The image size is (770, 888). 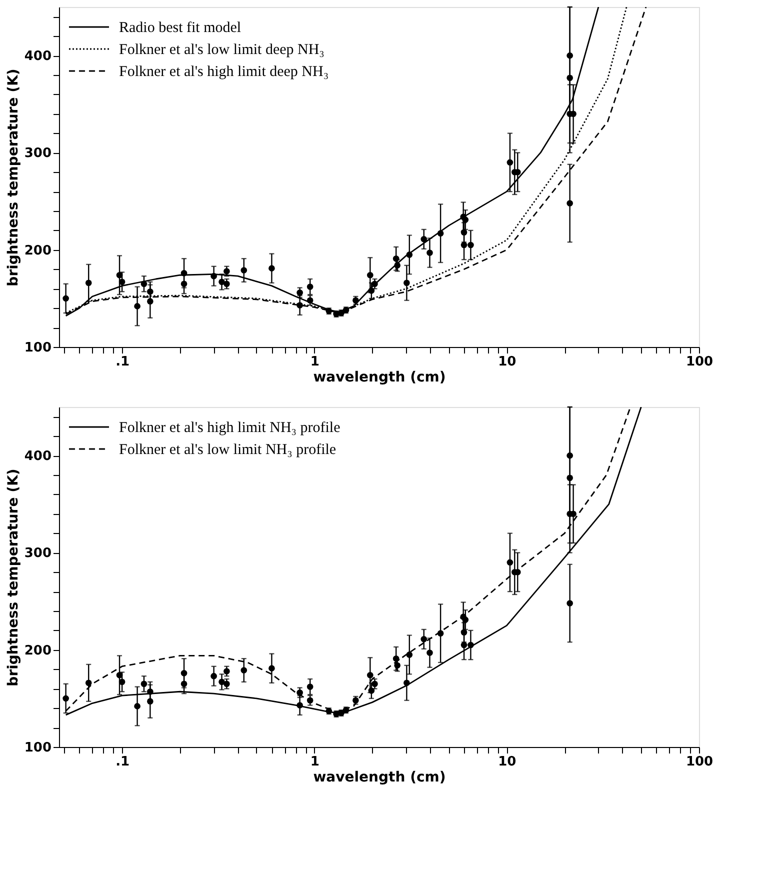 What do you see at coordinates (224, 72) in the screenshot?
I see `legend-label: Folkner et al's high limit deep NH₃` at bounding box center [224, 72].